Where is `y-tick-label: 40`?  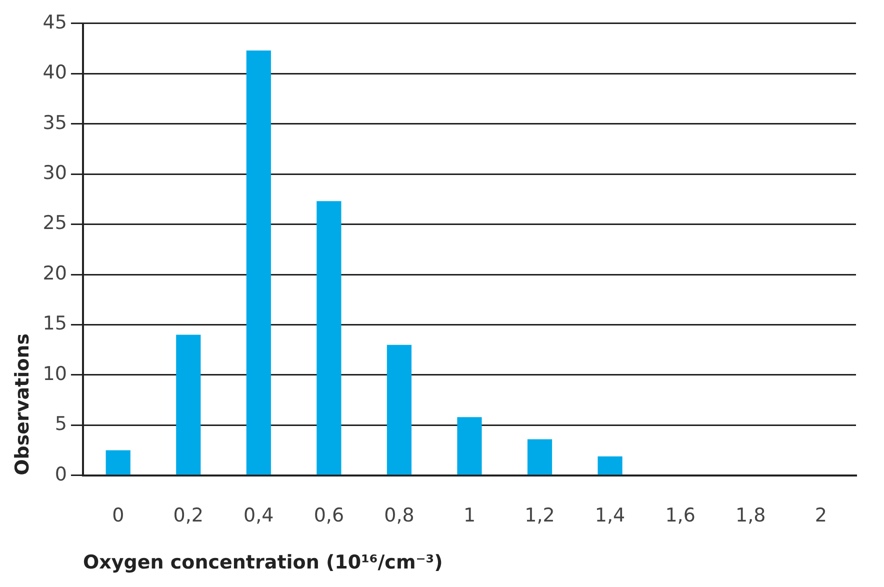 y-tick-label: 40 is located at coordinates (54, 73).